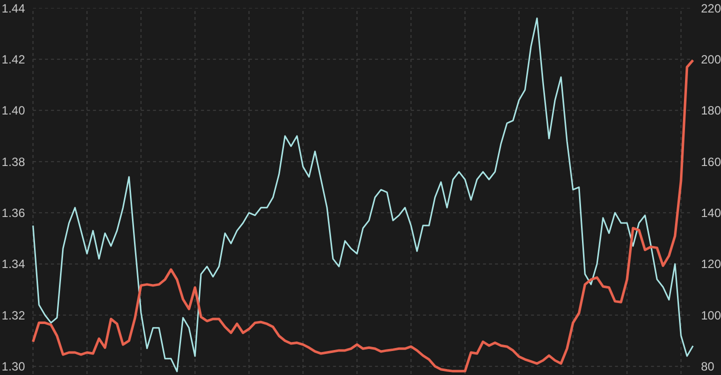 The height and width of the screenshot is (375, 721). What do you see at coordinates (14, 264) in the screenshot?
I see `y-tick-label: 1.34` at bounding box center [14, 264].